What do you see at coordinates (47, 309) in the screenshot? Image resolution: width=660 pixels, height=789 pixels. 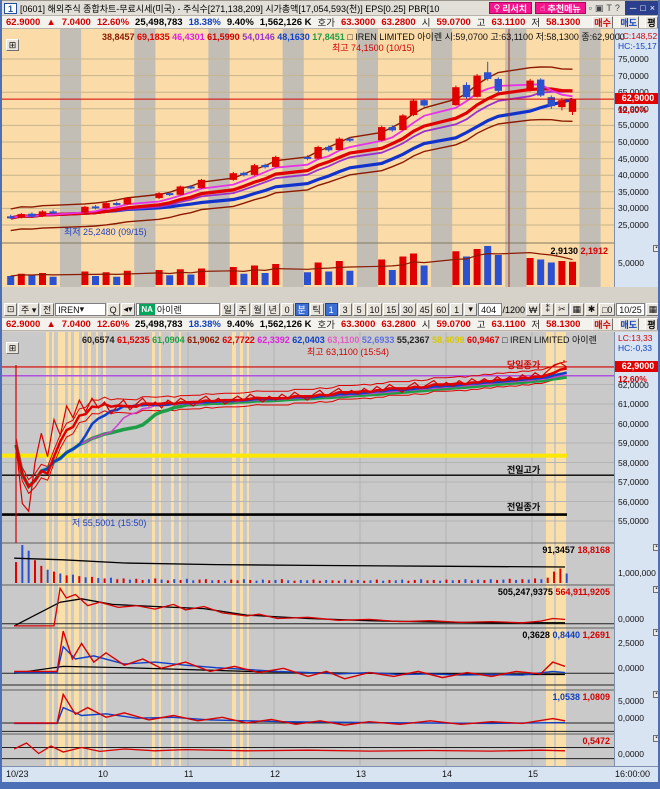 I see `jeon-button: 전` at bounding box center [47, 309].